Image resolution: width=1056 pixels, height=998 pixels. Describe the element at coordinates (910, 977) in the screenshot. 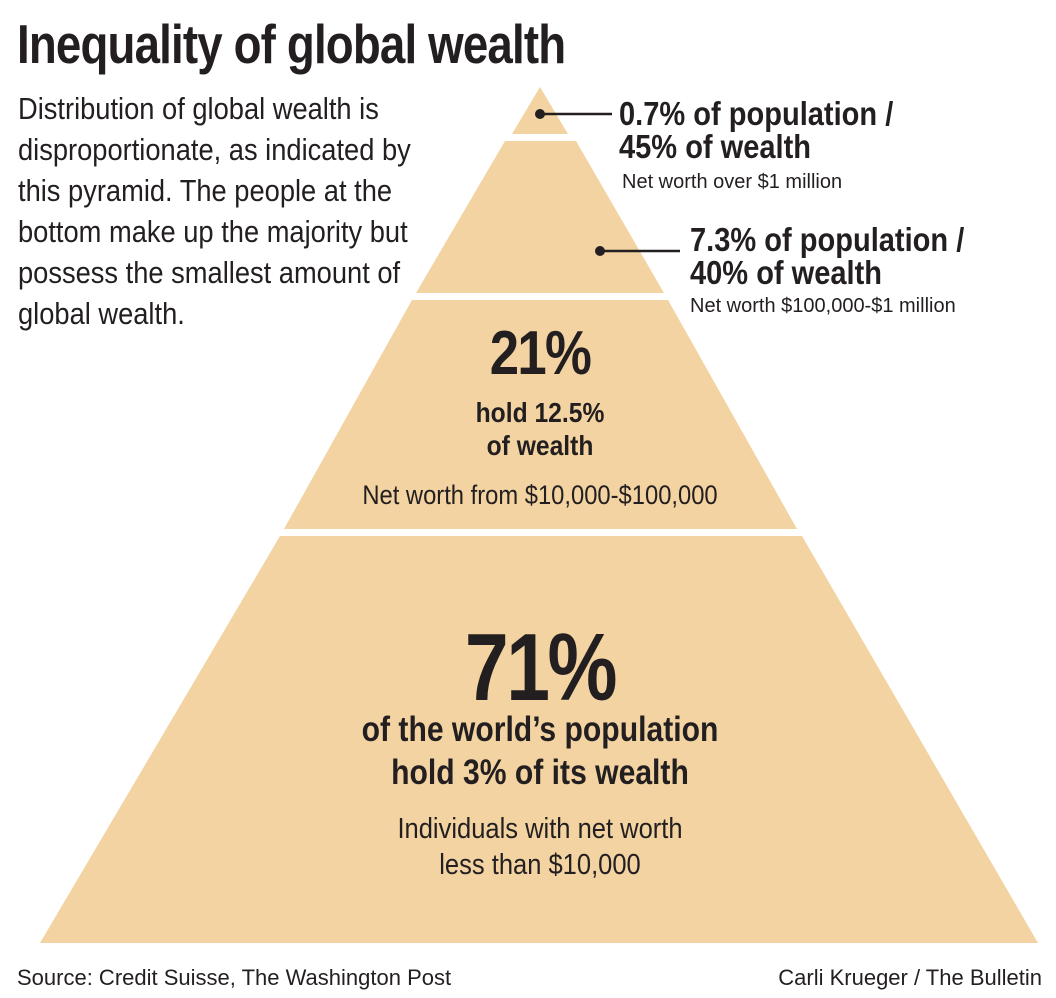

I see `artist-credit: Carli Krueger / The Bulletin` at that location.